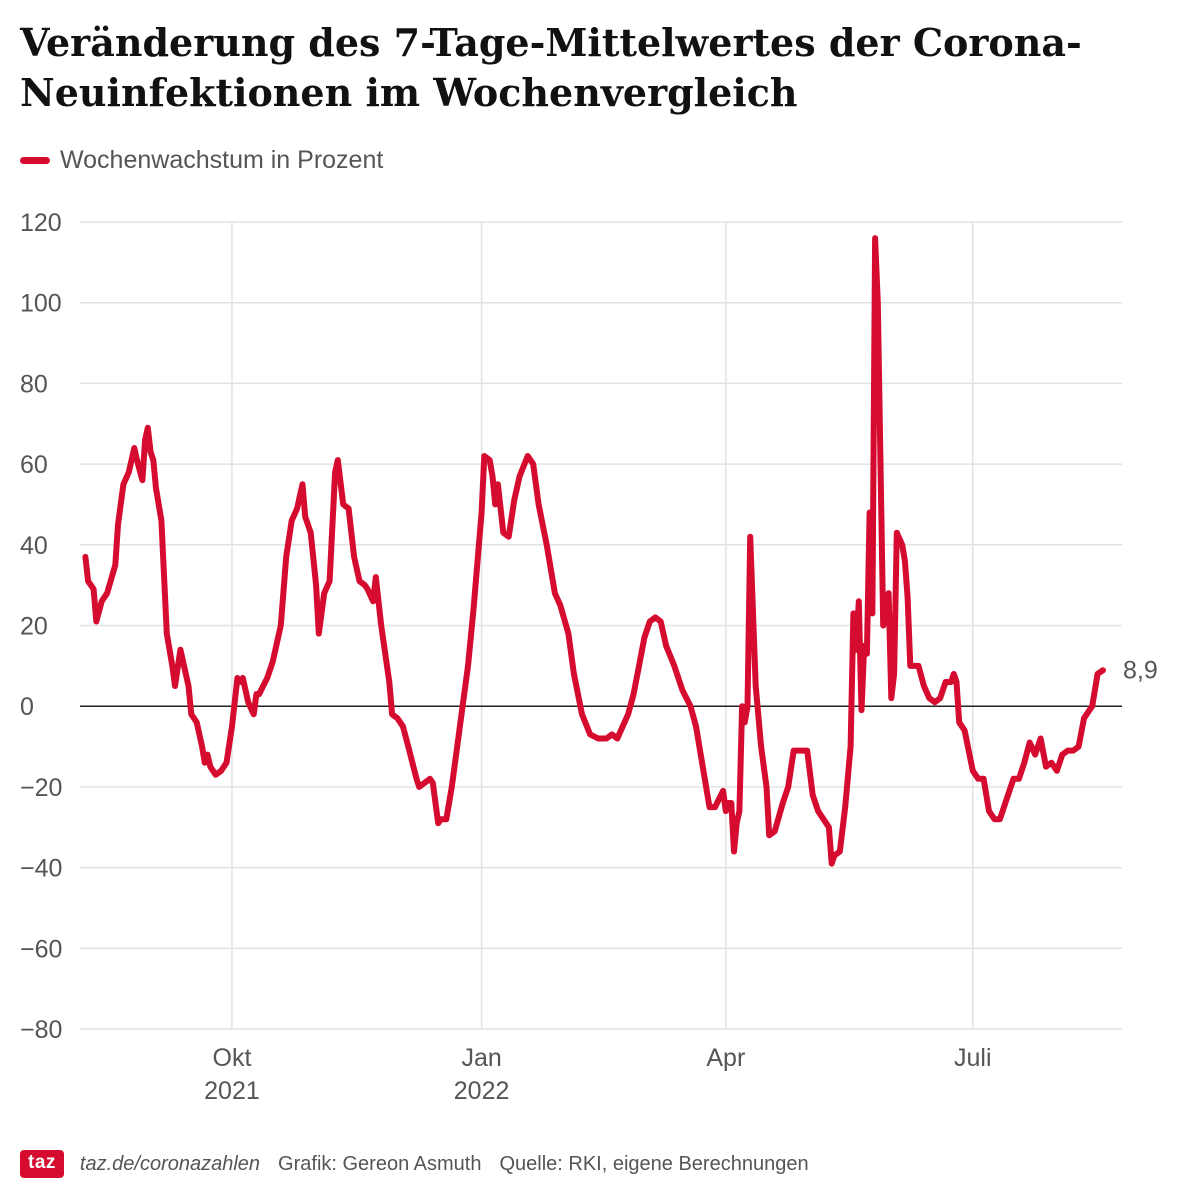  Describe the element at coordinates (41, 869) in the screenshot. I see `y-tick-label: −40` at that location.